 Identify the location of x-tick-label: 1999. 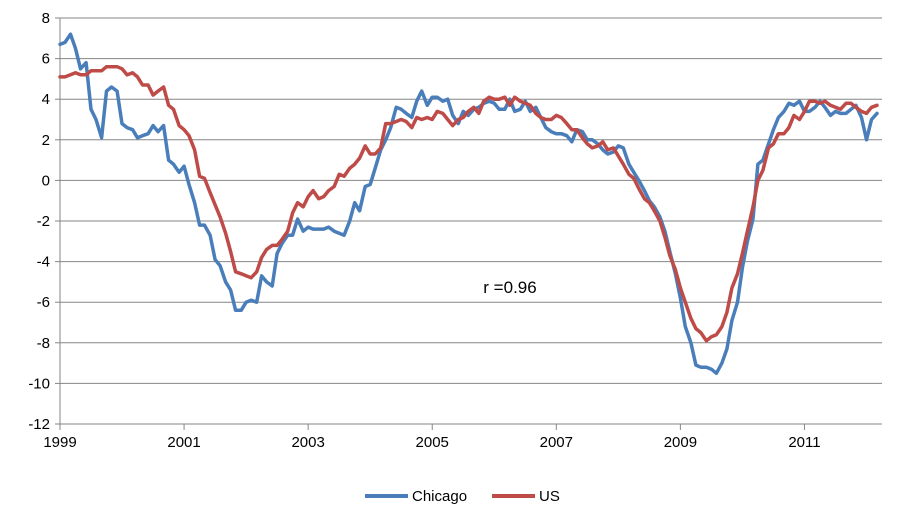
(59, 442).